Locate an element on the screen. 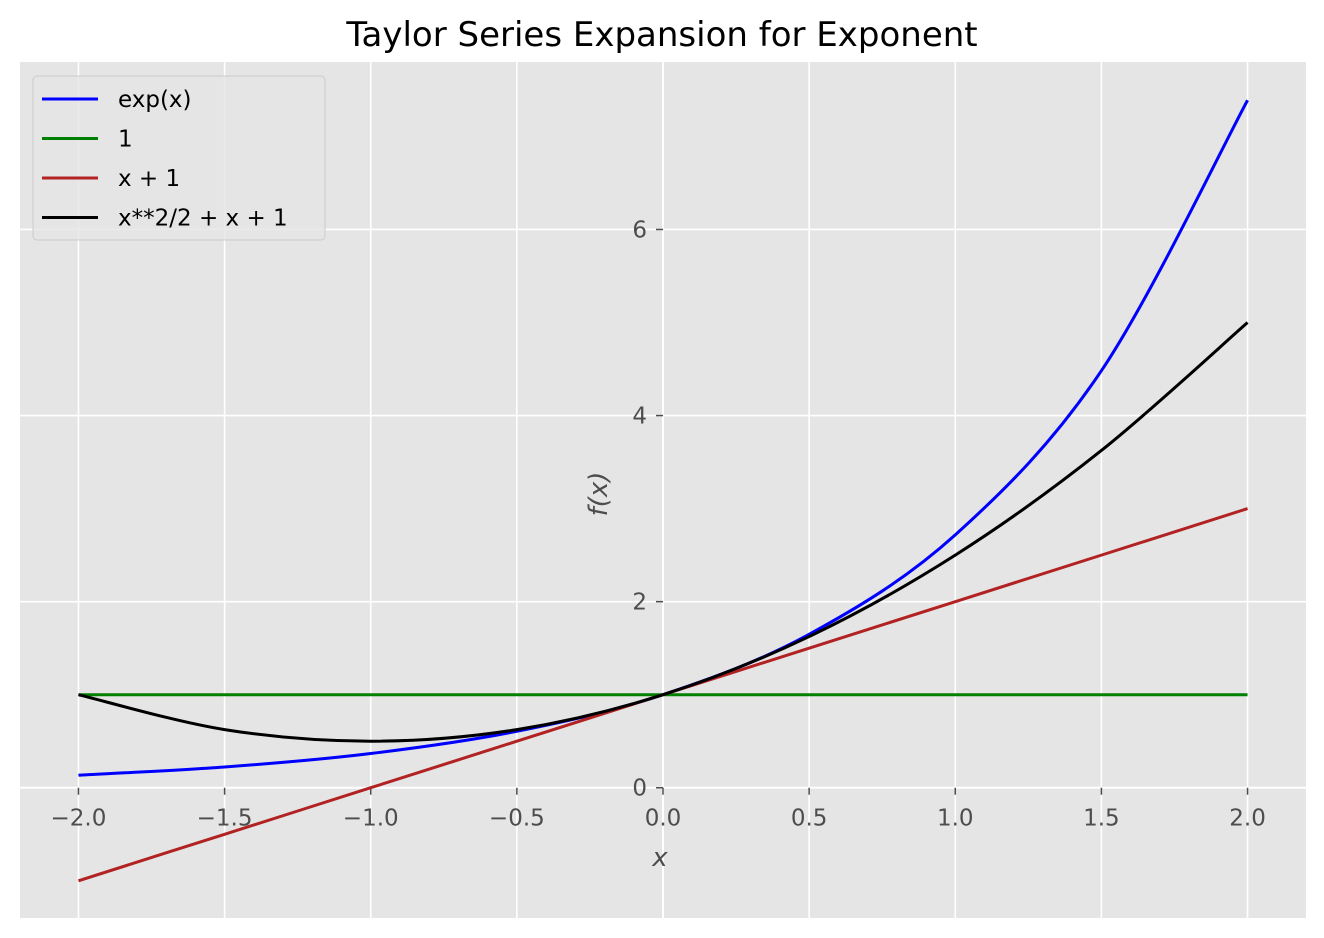 Image resolution: width=1324 pixels, height=938 pixels. y-tick-label: 4 is located at coordinates (639, 417).